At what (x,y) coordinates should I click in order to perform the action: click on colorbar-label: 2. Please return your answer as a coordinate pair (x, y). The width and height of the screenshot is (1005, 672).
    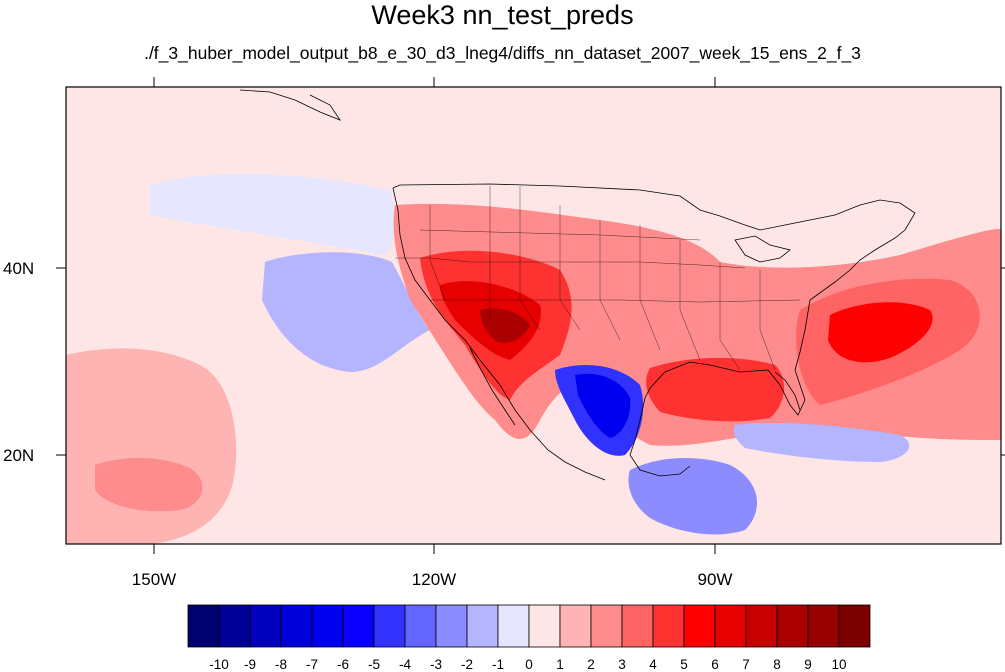
    Looking at the image, I should click on (591, 664).